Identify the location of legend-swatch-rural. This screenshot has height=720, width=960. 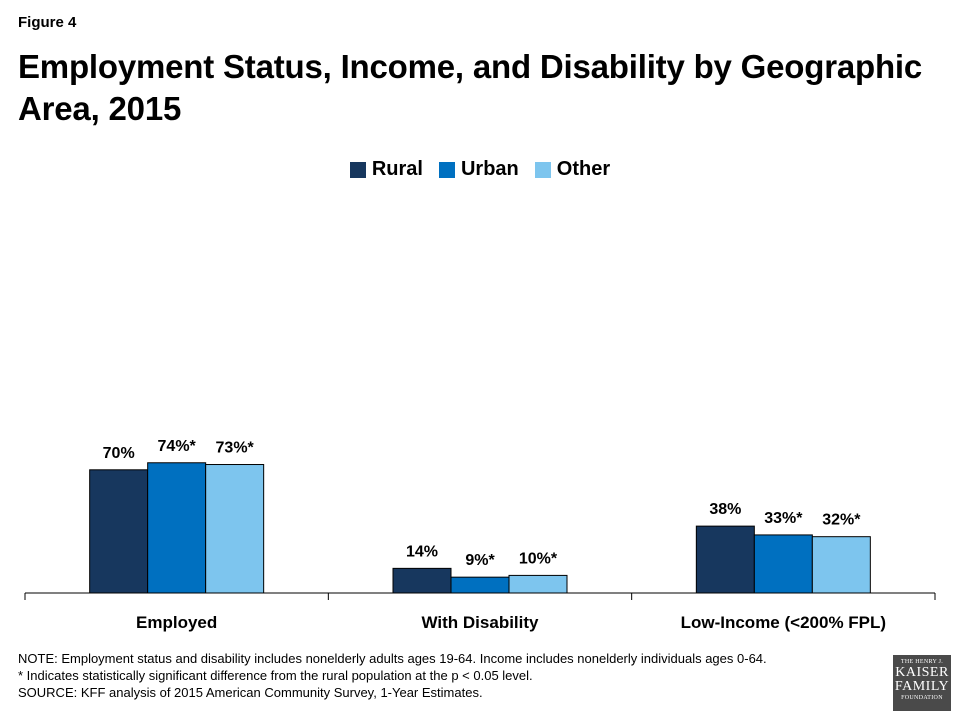
(357, 169).